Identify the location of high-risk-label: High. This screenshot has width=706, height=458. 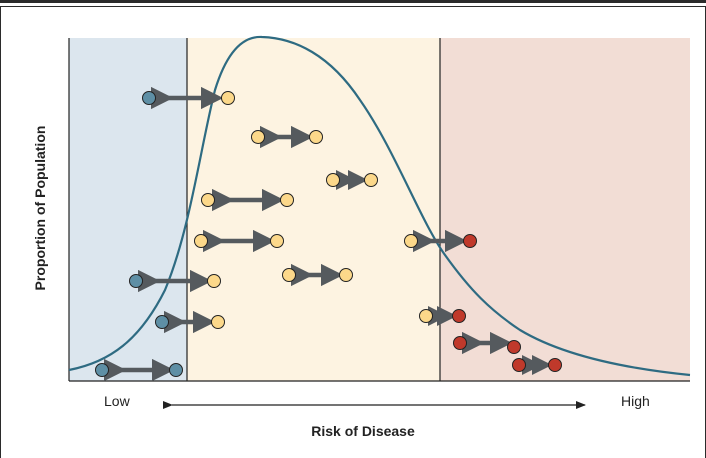
(635, 401).